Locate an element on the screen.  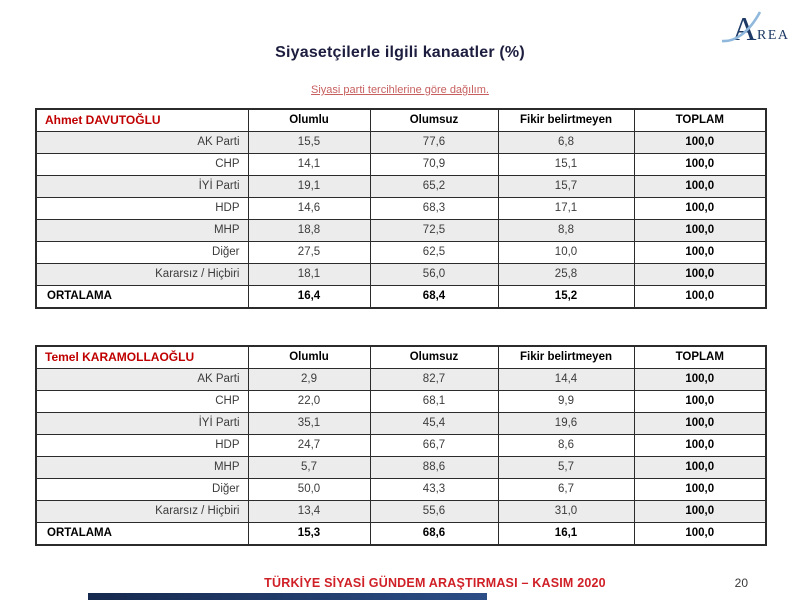
value-cell: 72,5 is located at coordinates (434, 230).